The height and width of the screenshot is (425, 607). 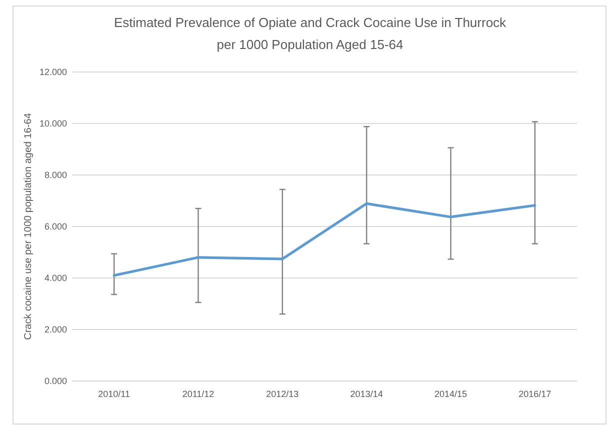 What do you see at coordinates (55, 227) in the screenshot?
I see `y-tick-label: 6.000` at bounding box center [55, 227].